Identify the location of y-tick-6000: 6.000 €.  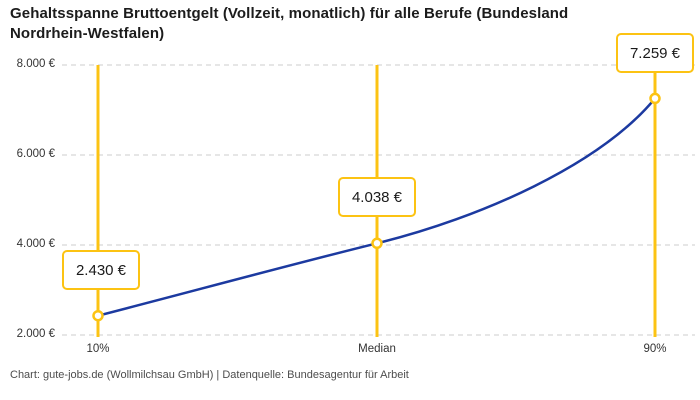
(35, 154).